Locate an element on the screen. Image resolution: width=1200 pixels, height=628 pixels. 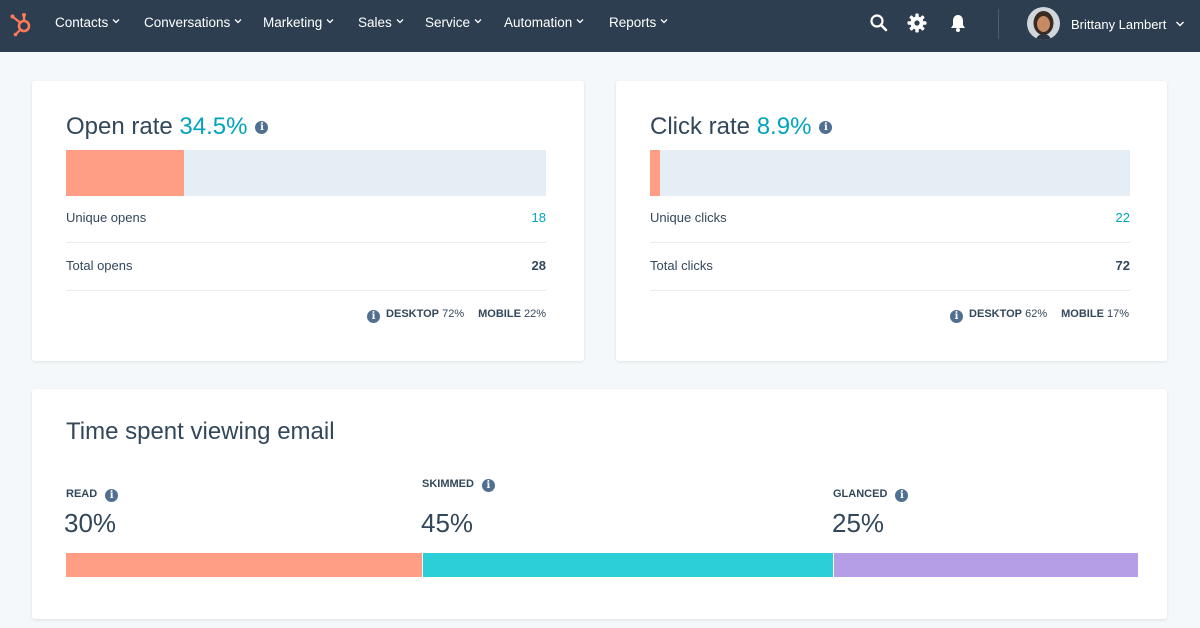
hubspot-logo is located at coordinates (21, 24).